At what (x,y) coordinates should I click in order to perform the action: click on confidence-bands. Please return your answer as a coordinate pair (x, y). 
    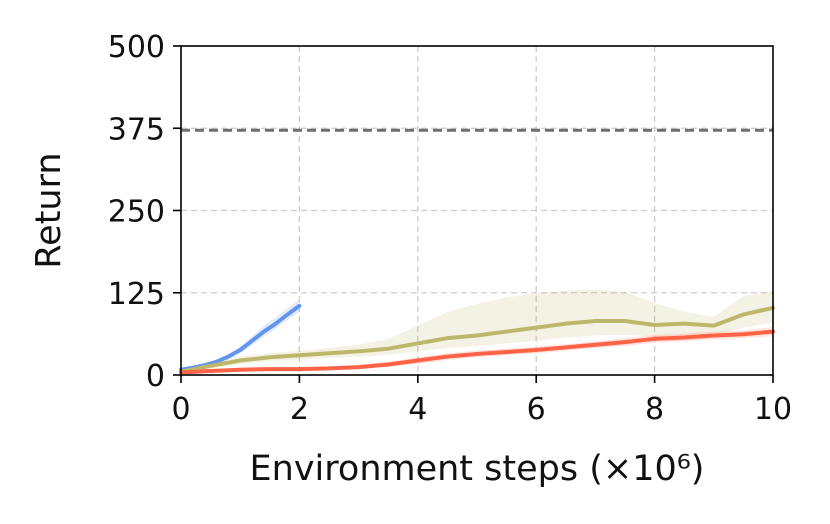
    Looking at the image, I should click on (477, 331).